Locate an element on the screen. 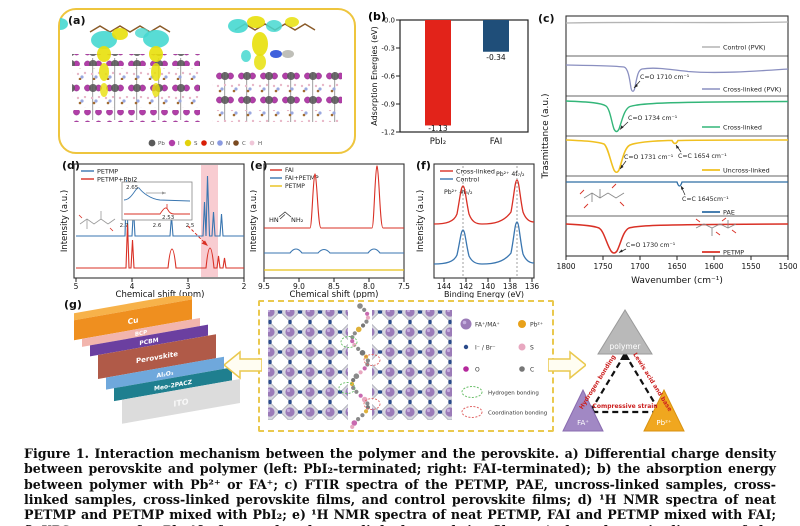  layer-al2o3: Al₂O₃ is located at coordinates (164, 375).